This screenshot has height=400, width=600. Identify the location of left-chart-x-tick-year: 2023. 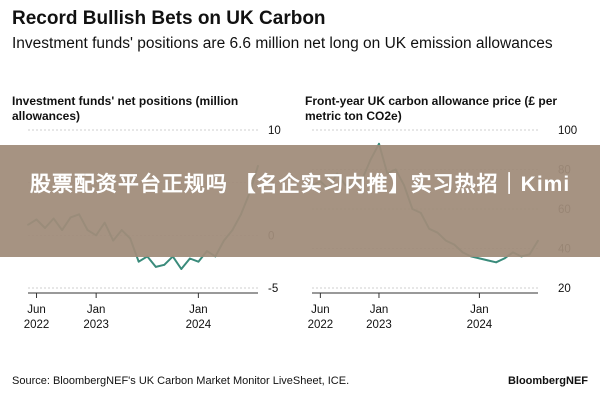
(96, 325).